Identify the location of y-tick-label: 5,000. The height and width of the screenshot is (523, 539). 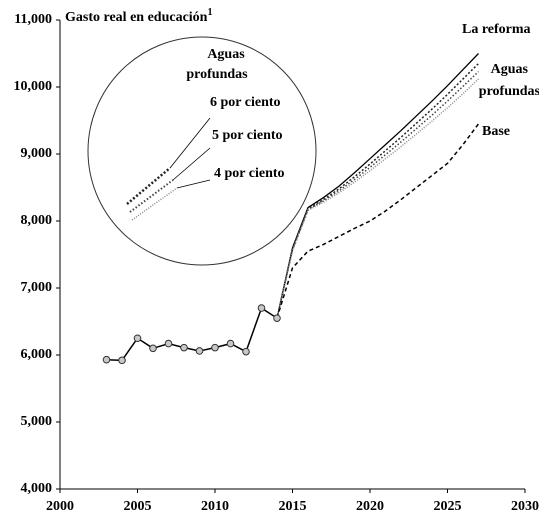
(37, 421).